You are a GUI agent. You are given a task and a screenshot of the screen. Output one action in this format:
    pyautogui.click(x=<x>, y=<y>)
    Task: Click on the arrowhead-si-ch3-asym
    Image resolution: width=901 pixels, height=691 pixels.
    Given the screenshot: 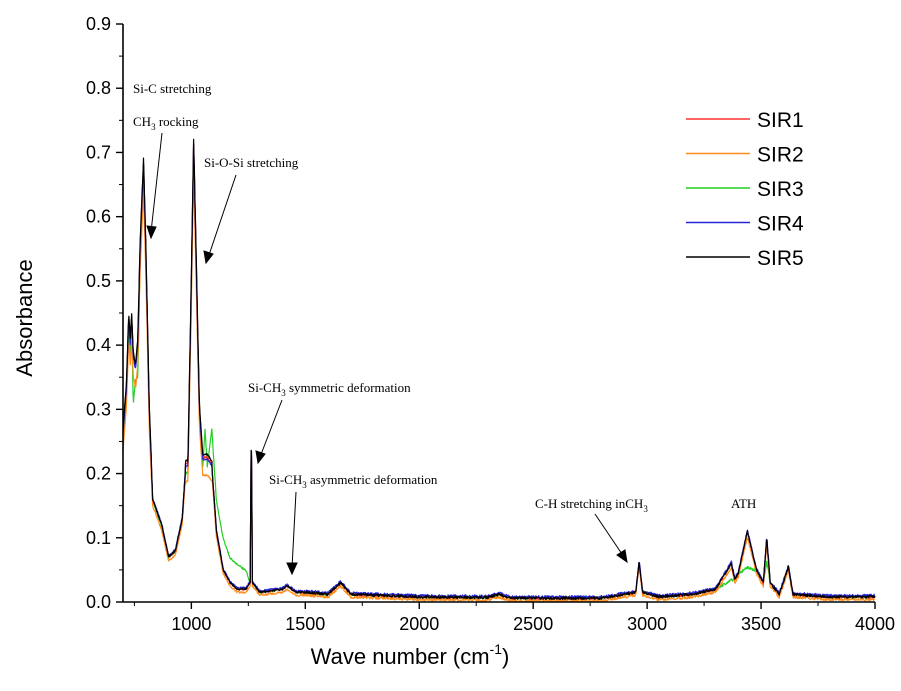 What is the action you would take?
    pyautogui.click(x=292, y=569)
    